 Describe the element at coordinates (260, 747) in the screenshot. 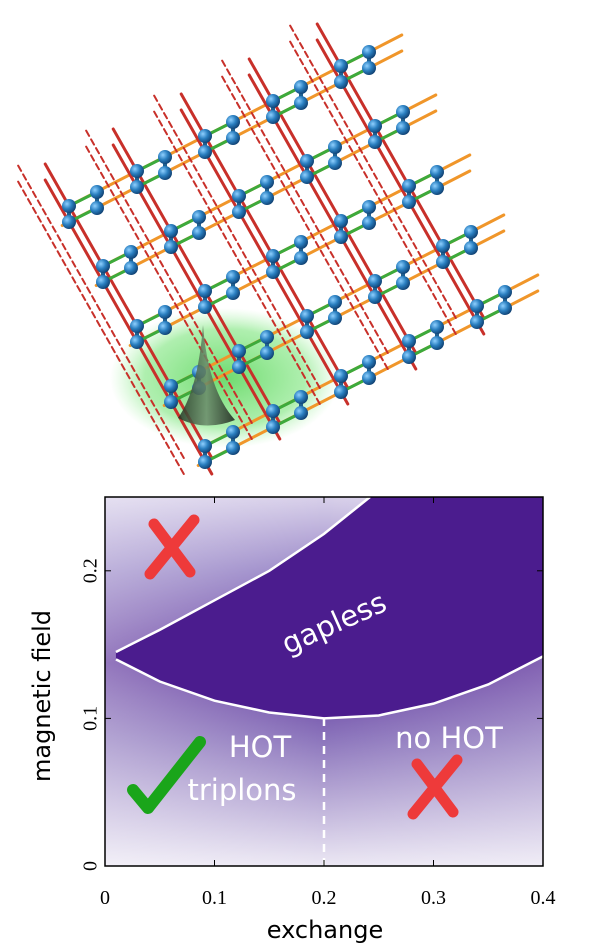

I see `annotation: HOT` at that location.